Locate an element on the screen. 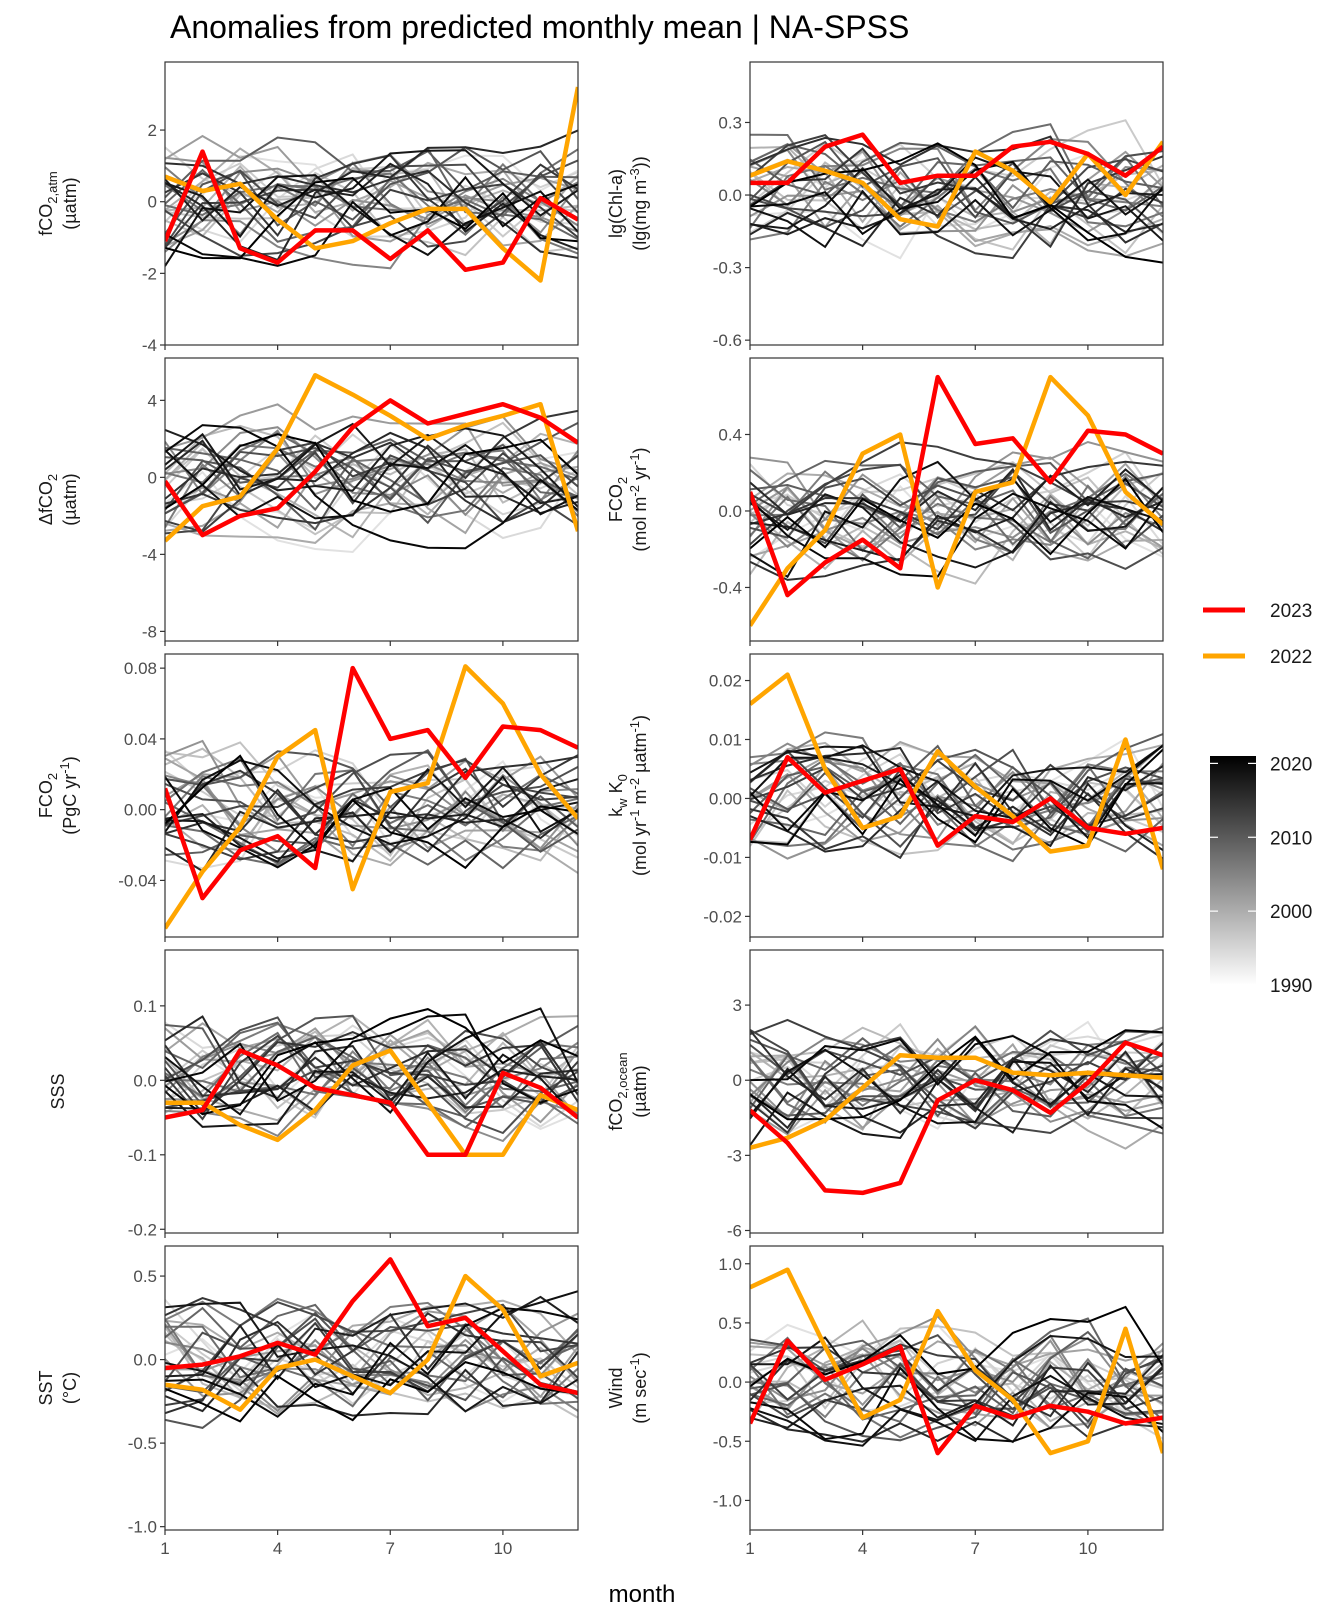 This screenshot has width=1344, height=1612. panel-sst: 0.5 0.0 -0.5 -1.01 4 7 10 SST (°C) is located at coordinates (307, 1401).